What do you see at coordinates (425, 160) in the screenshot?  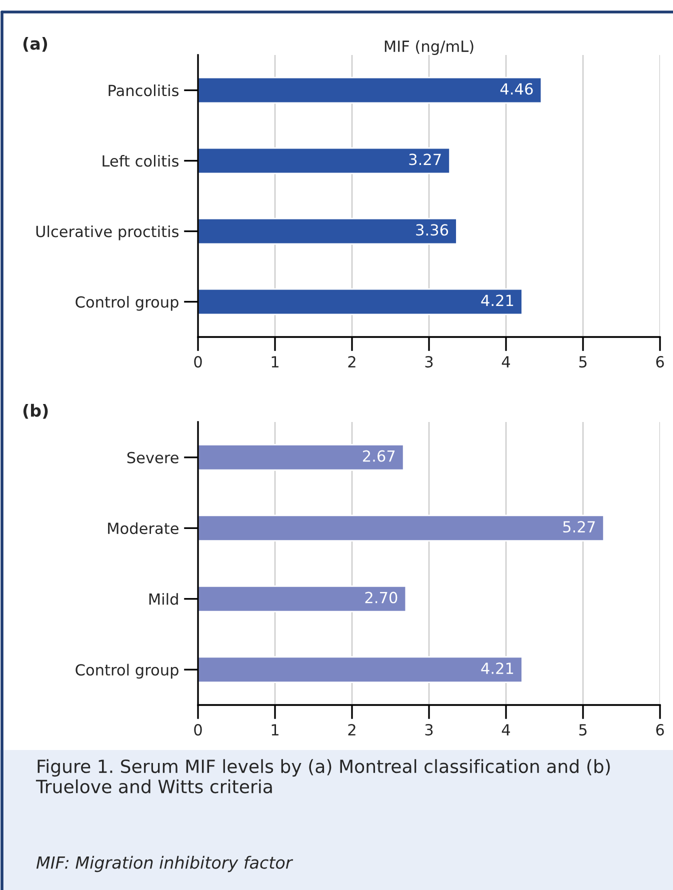 I see `data-label: 3.27` at bounding box center [425, 160].